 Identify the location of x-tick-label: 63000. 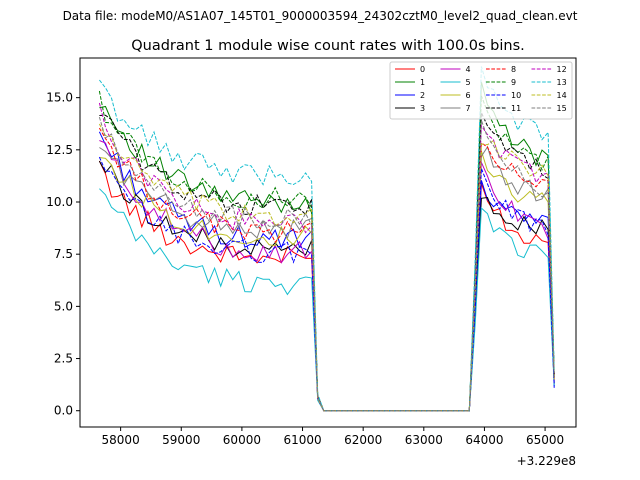
(424, 440).